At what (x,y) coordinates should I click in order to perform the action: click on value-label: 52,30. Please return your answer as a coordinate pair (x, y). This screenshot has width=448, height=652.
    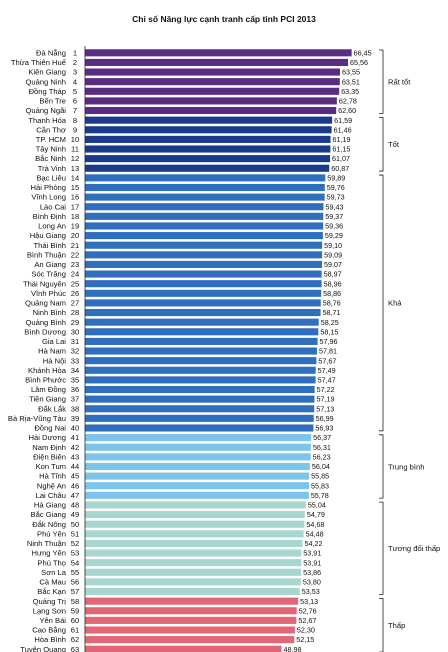
    Looking at the image, I should click on (306, 630).